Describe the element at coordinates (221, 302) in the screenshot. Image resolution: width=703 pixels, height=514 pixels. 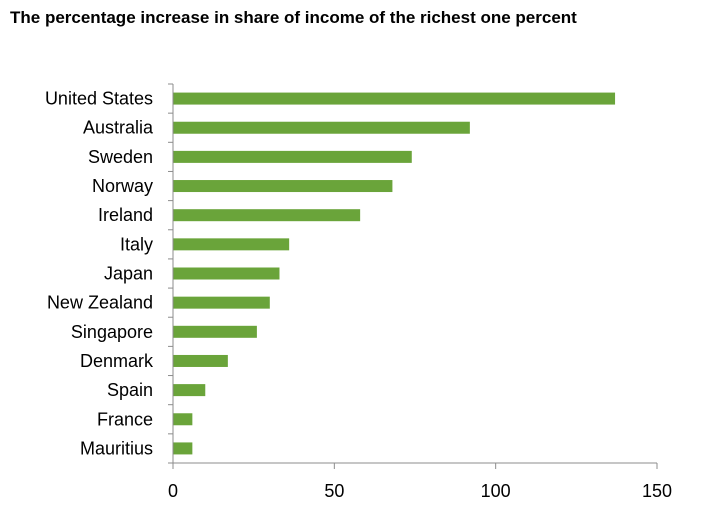
I see `bar-new-zealand` at that location.